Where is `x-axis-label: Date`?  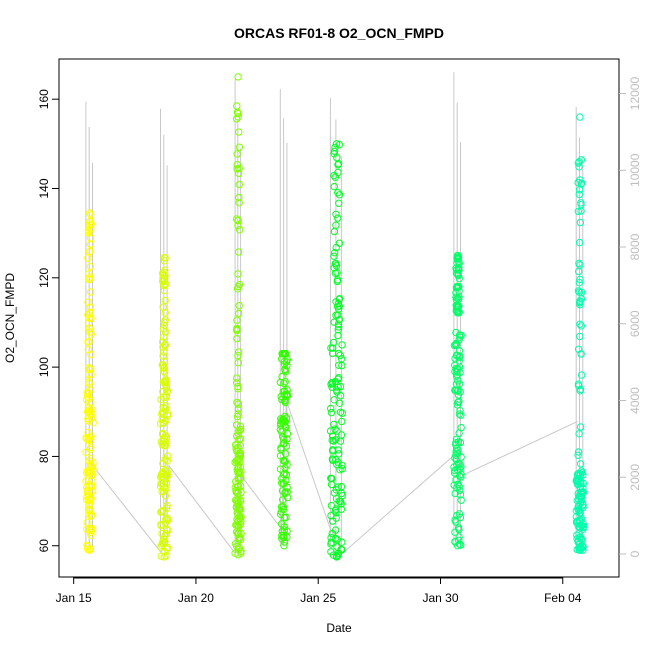
x-axis-label: Date is located at coordinates (339, 628).